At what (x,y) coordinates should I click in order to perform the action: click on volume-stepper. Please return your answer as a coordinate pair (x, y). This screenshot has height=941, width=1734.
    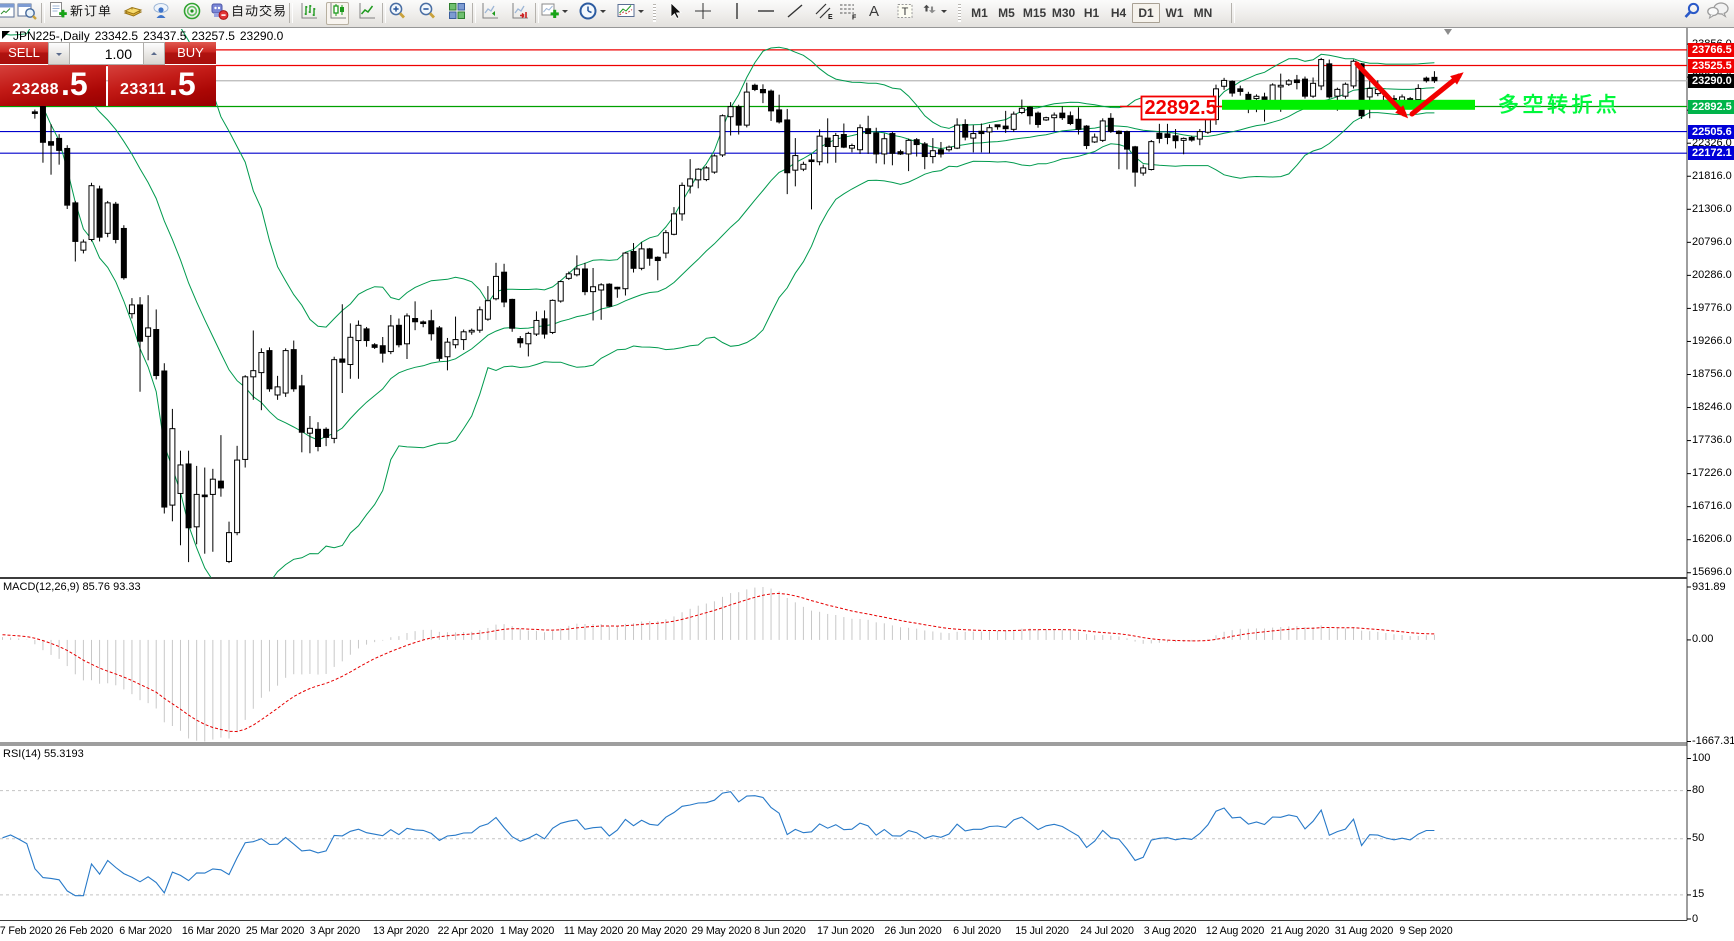
    Looking at the image, I should click on (106, 53).